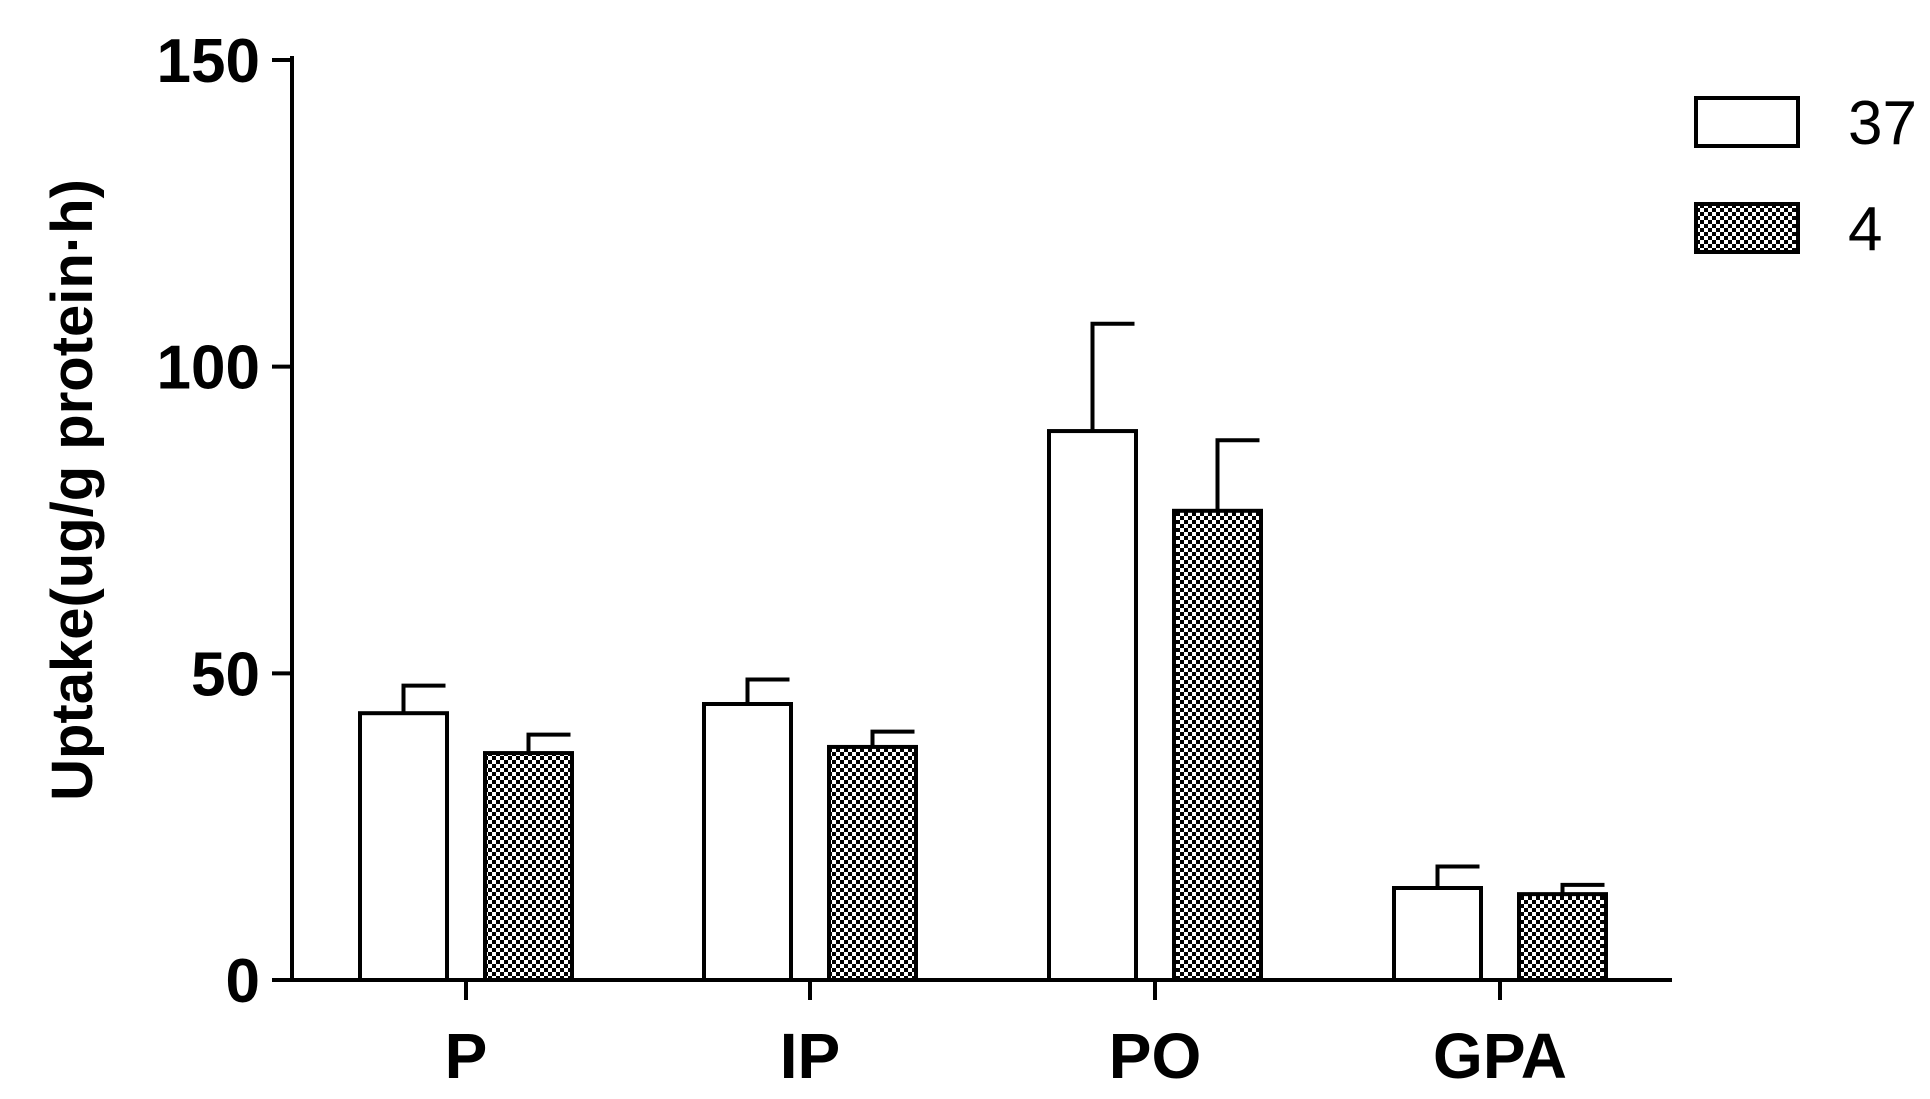 The width and height of the screenshot is (1930, 1099). What do you see at coordinates (1155, 1056) in the screenshot?
I see `x-tick-label: PO` at bounding box center [1155, 1056].